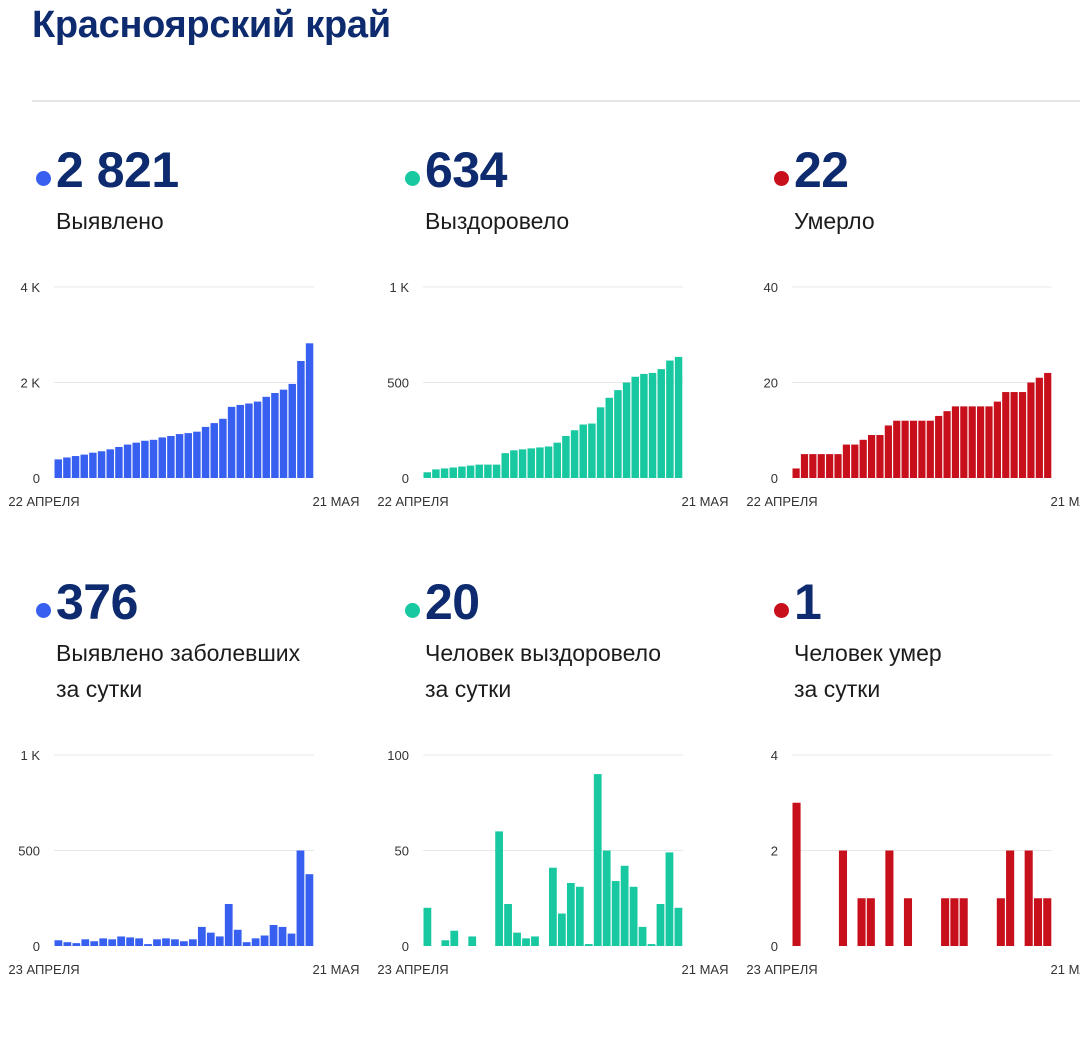 The image size is (1080, 1037). I want to click on chart-total-recovered: 0 500 1 K 22 АПРЕЛЯ 21 МАЯ, so click(553, 394).